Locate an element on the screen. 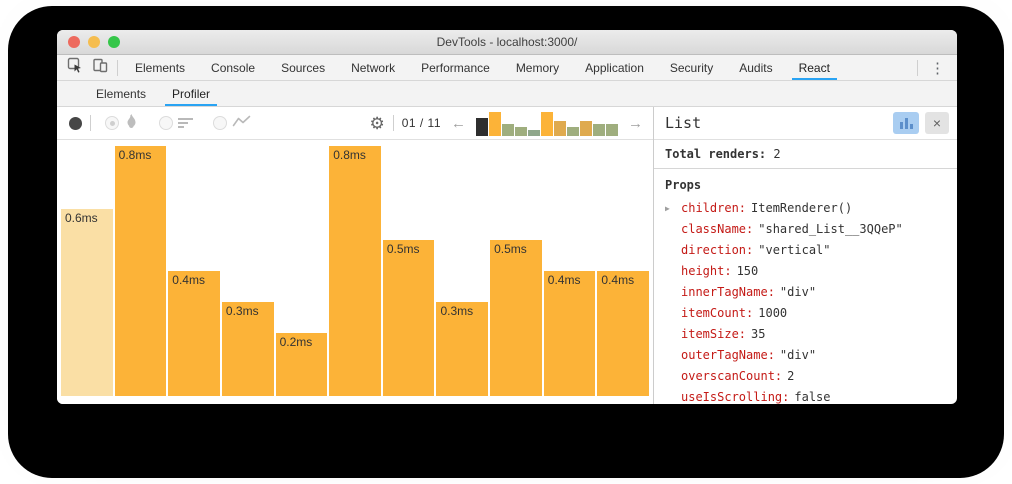  commit-bar-10: 0.4ms is located at coordinates (569, 333).